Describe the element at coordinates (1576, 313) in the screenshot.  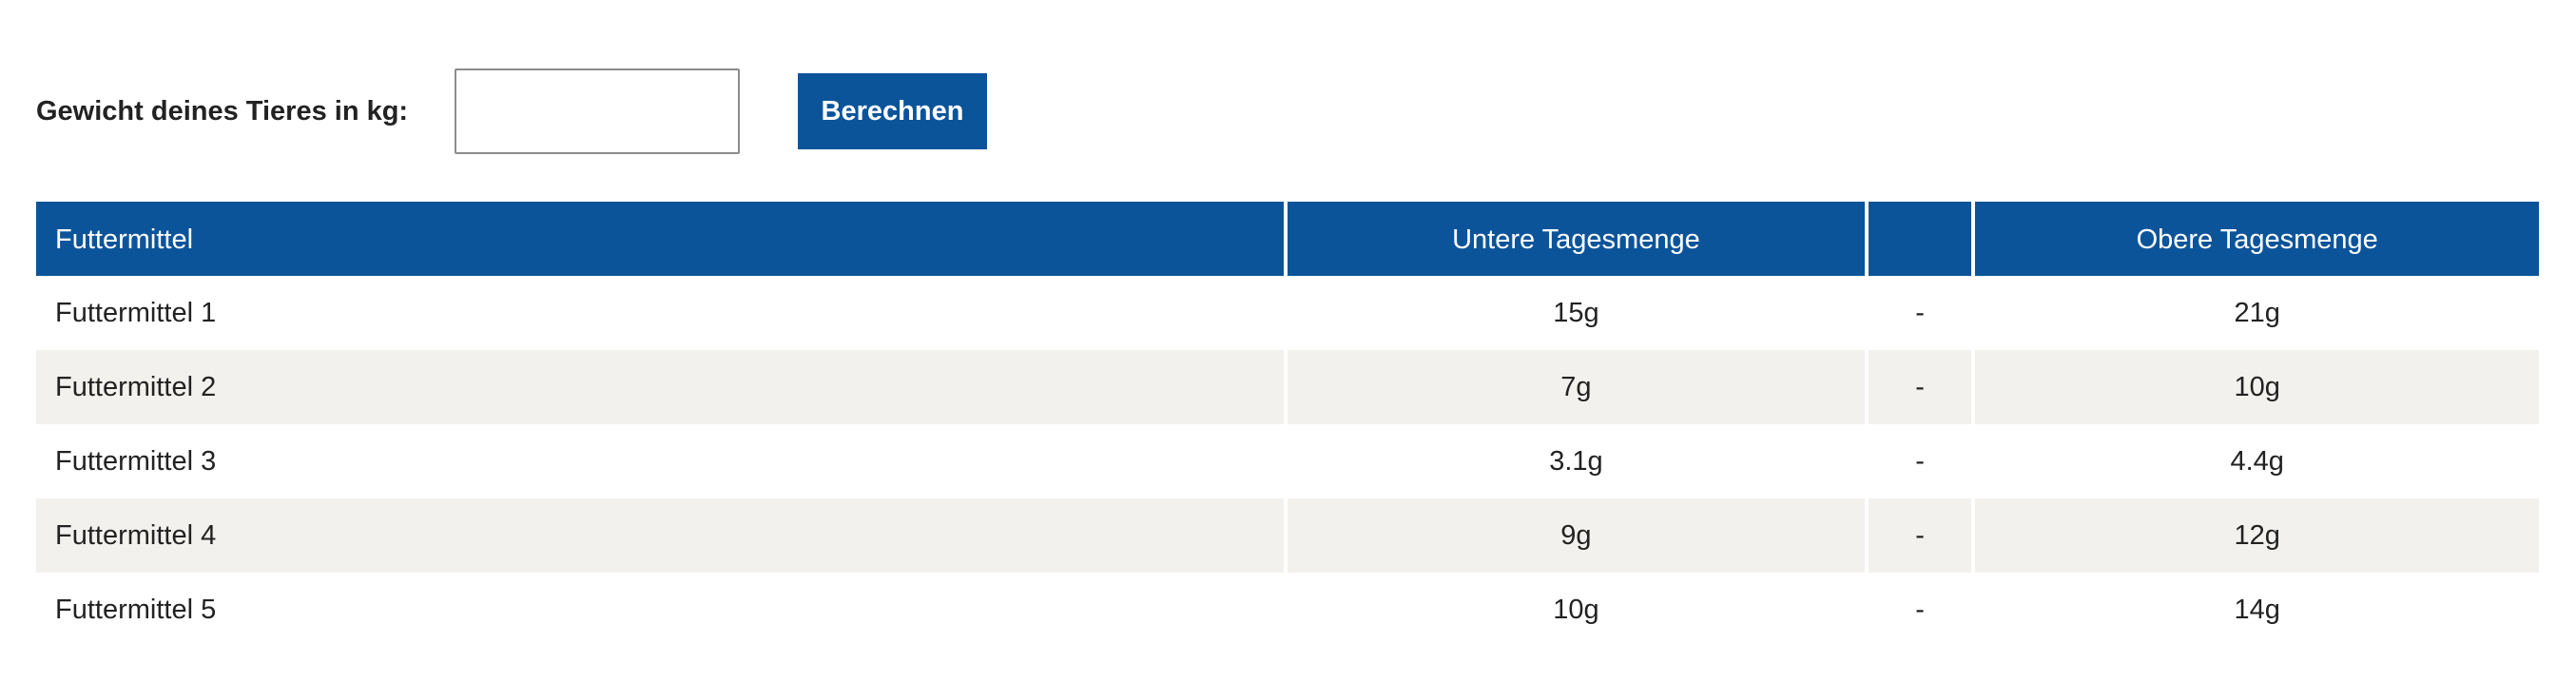
I see `cell-lower-amount: 15g` at that location.